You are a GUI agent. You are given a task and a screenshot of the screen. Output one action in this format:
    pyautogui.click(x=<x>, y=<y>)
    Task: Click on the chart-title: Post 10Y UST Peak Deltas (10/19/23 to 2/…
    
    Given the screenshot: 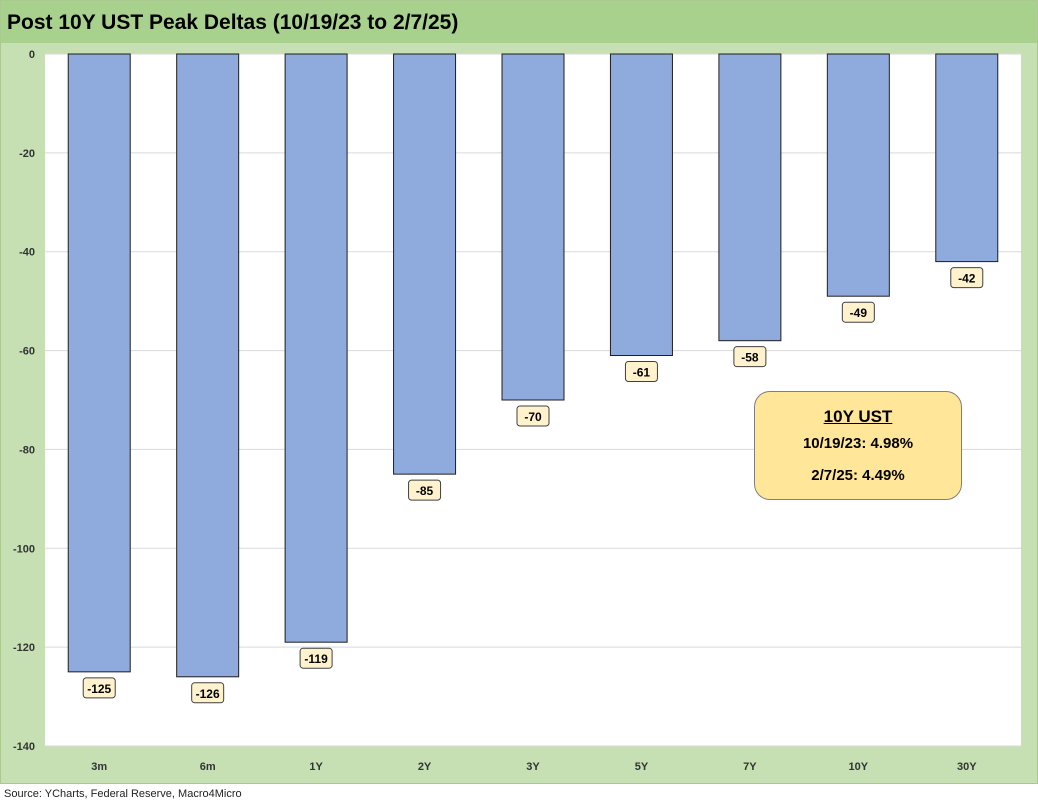 What is the action you would take?
    pyautogui.click(x=233, y=22)
    